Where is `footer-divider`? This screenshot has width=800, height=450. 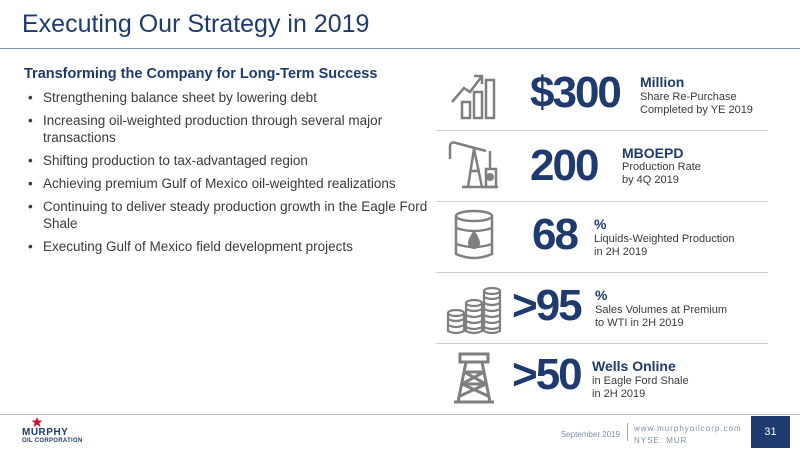
footer-divider is located at coordinates (400, 414).